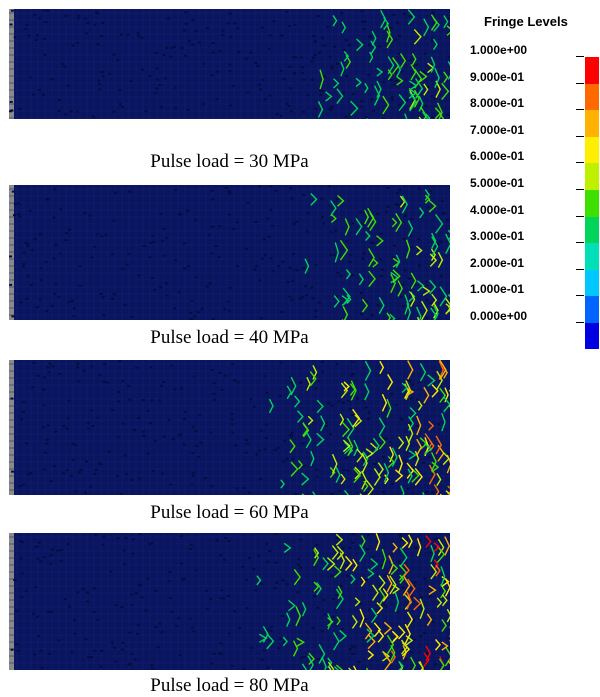 This screenshot has height=697, width=600. I want to click on legend-tick, so click(580, 242).